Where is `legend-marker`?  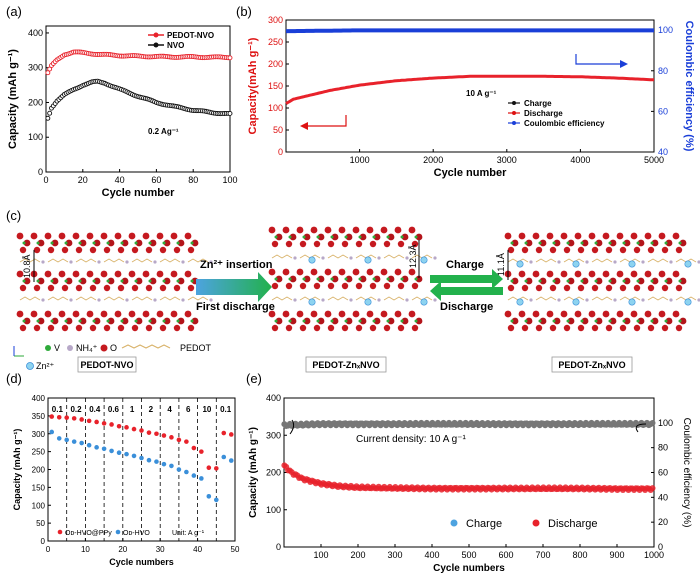 legend-marker is located at coordinates (156, 35).